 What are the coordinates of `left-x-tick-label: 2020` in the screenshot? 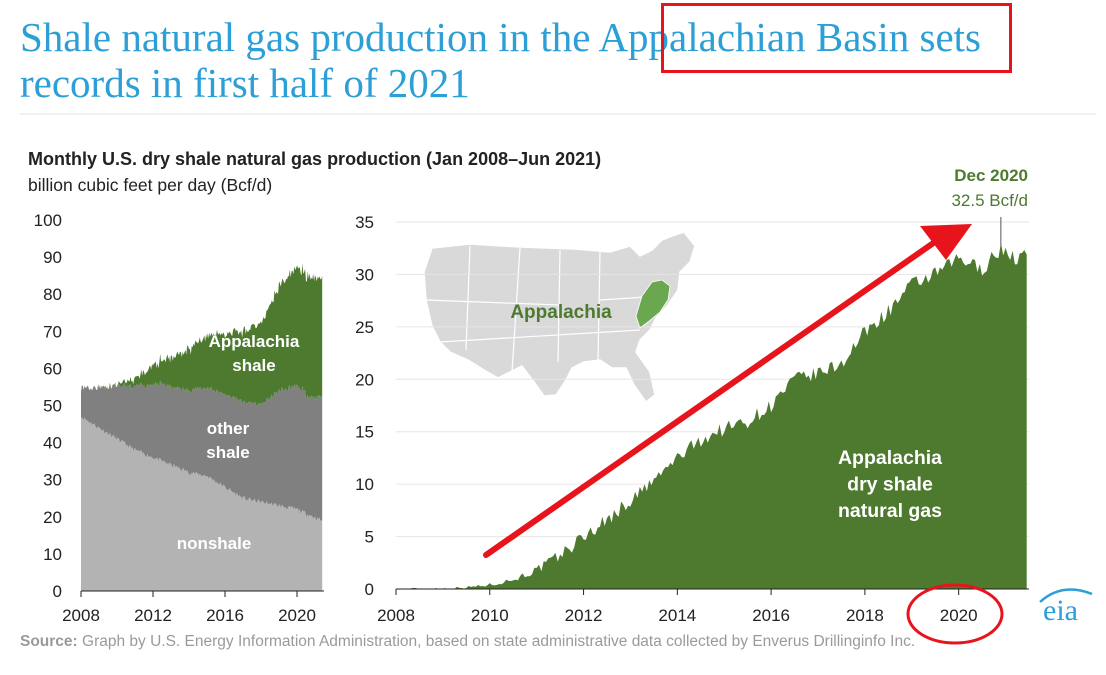 It's located at (297, 615).